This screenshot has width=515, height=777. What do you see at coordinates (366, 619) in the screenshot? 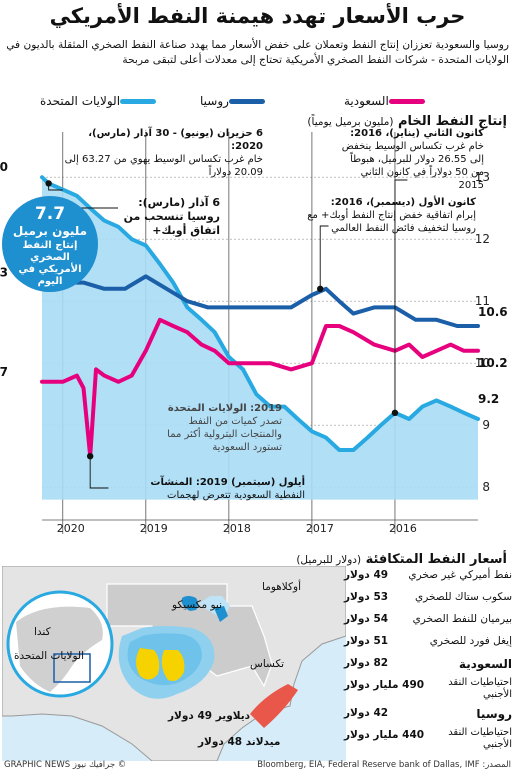
I see `price-row-value: 54 دولار` at bounding box center [366, 619].